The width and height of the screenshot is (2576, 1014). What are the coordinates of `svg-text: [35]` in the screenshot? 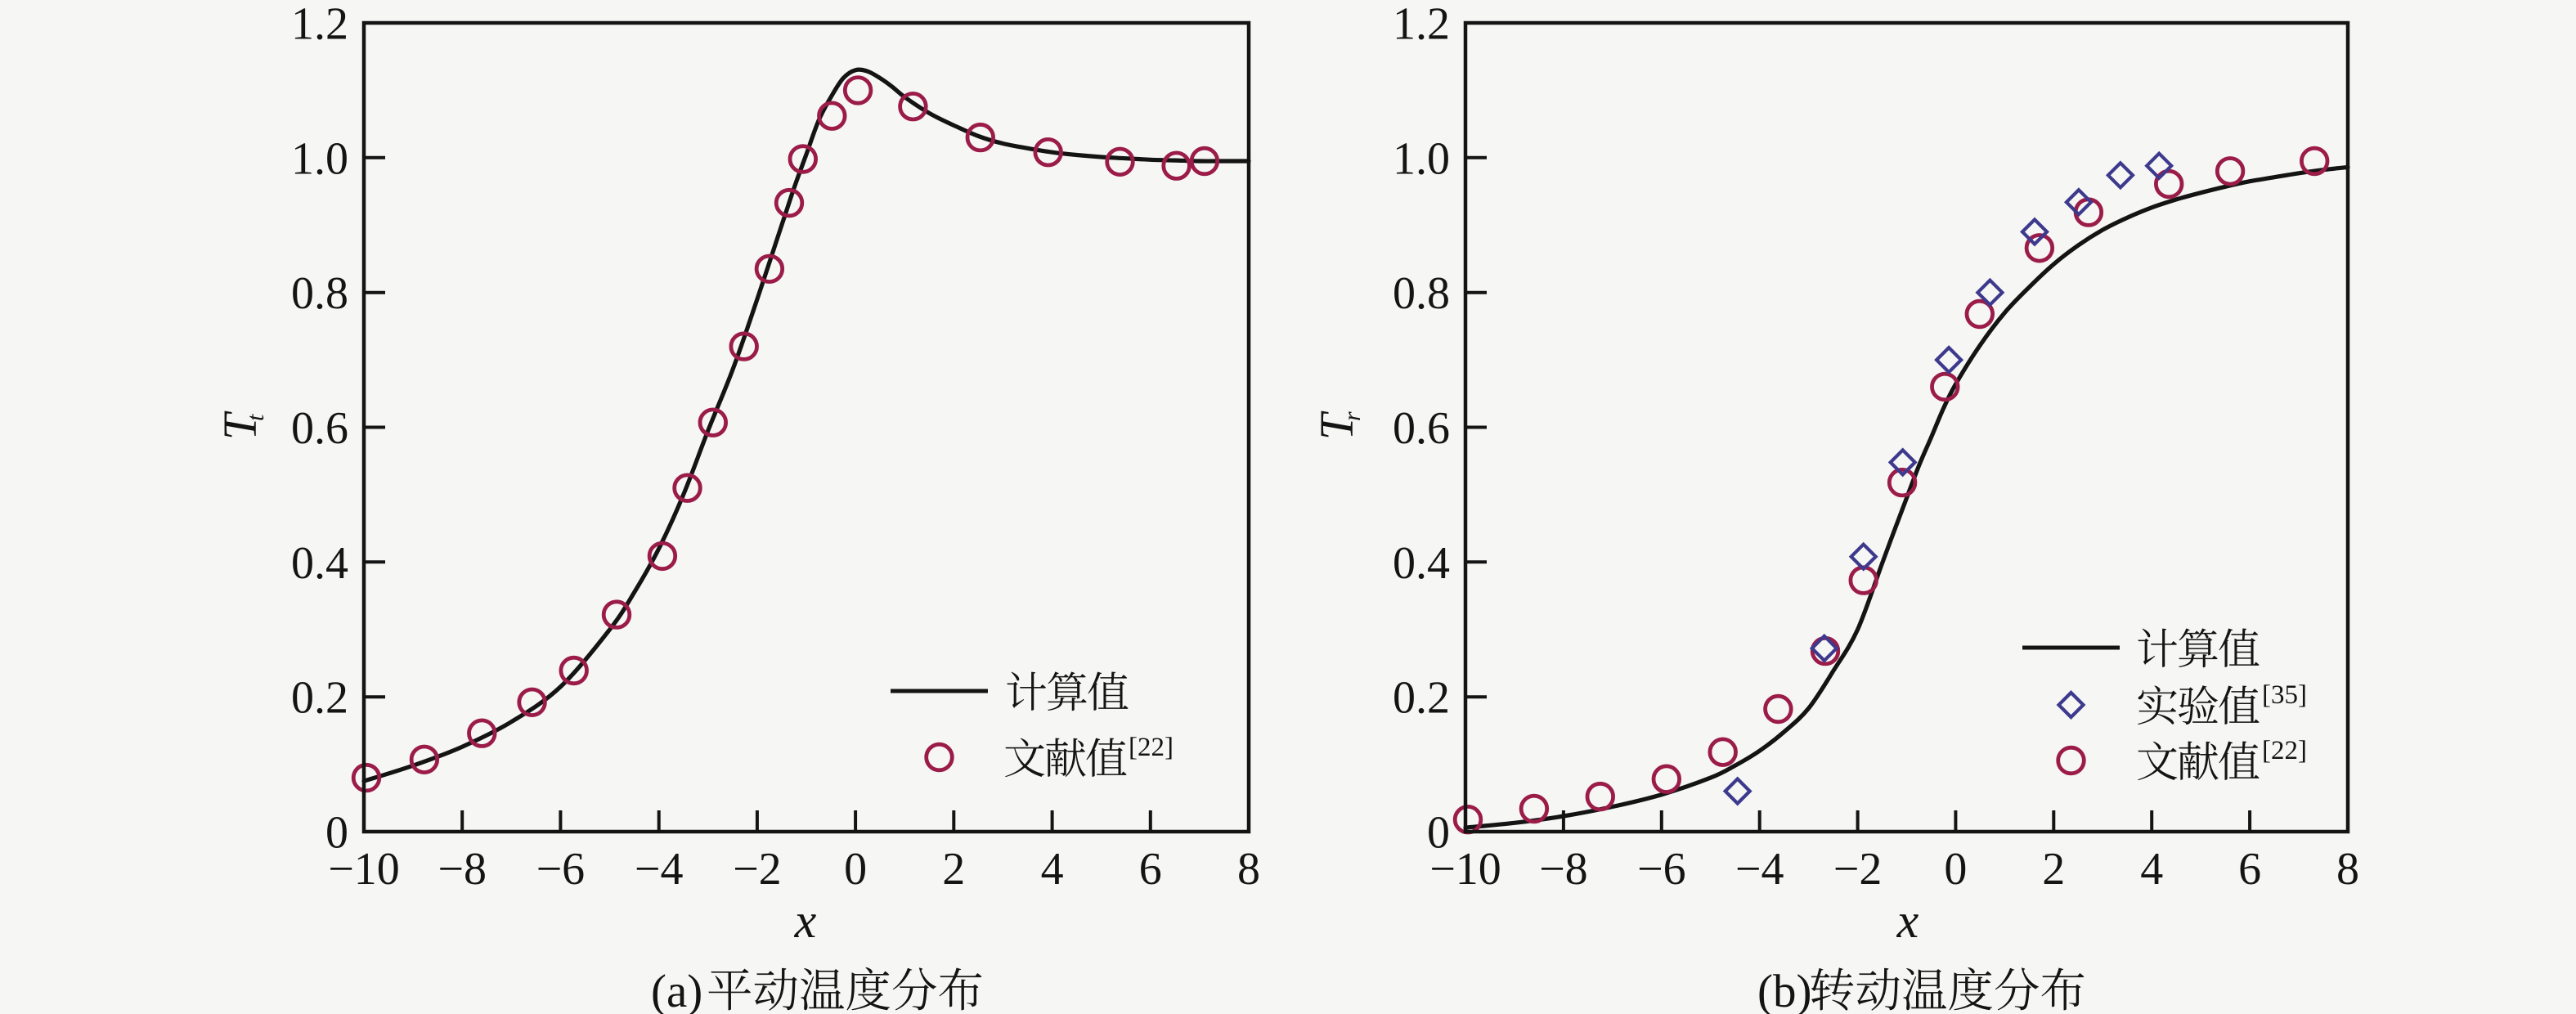 It's located at (2284, 695).